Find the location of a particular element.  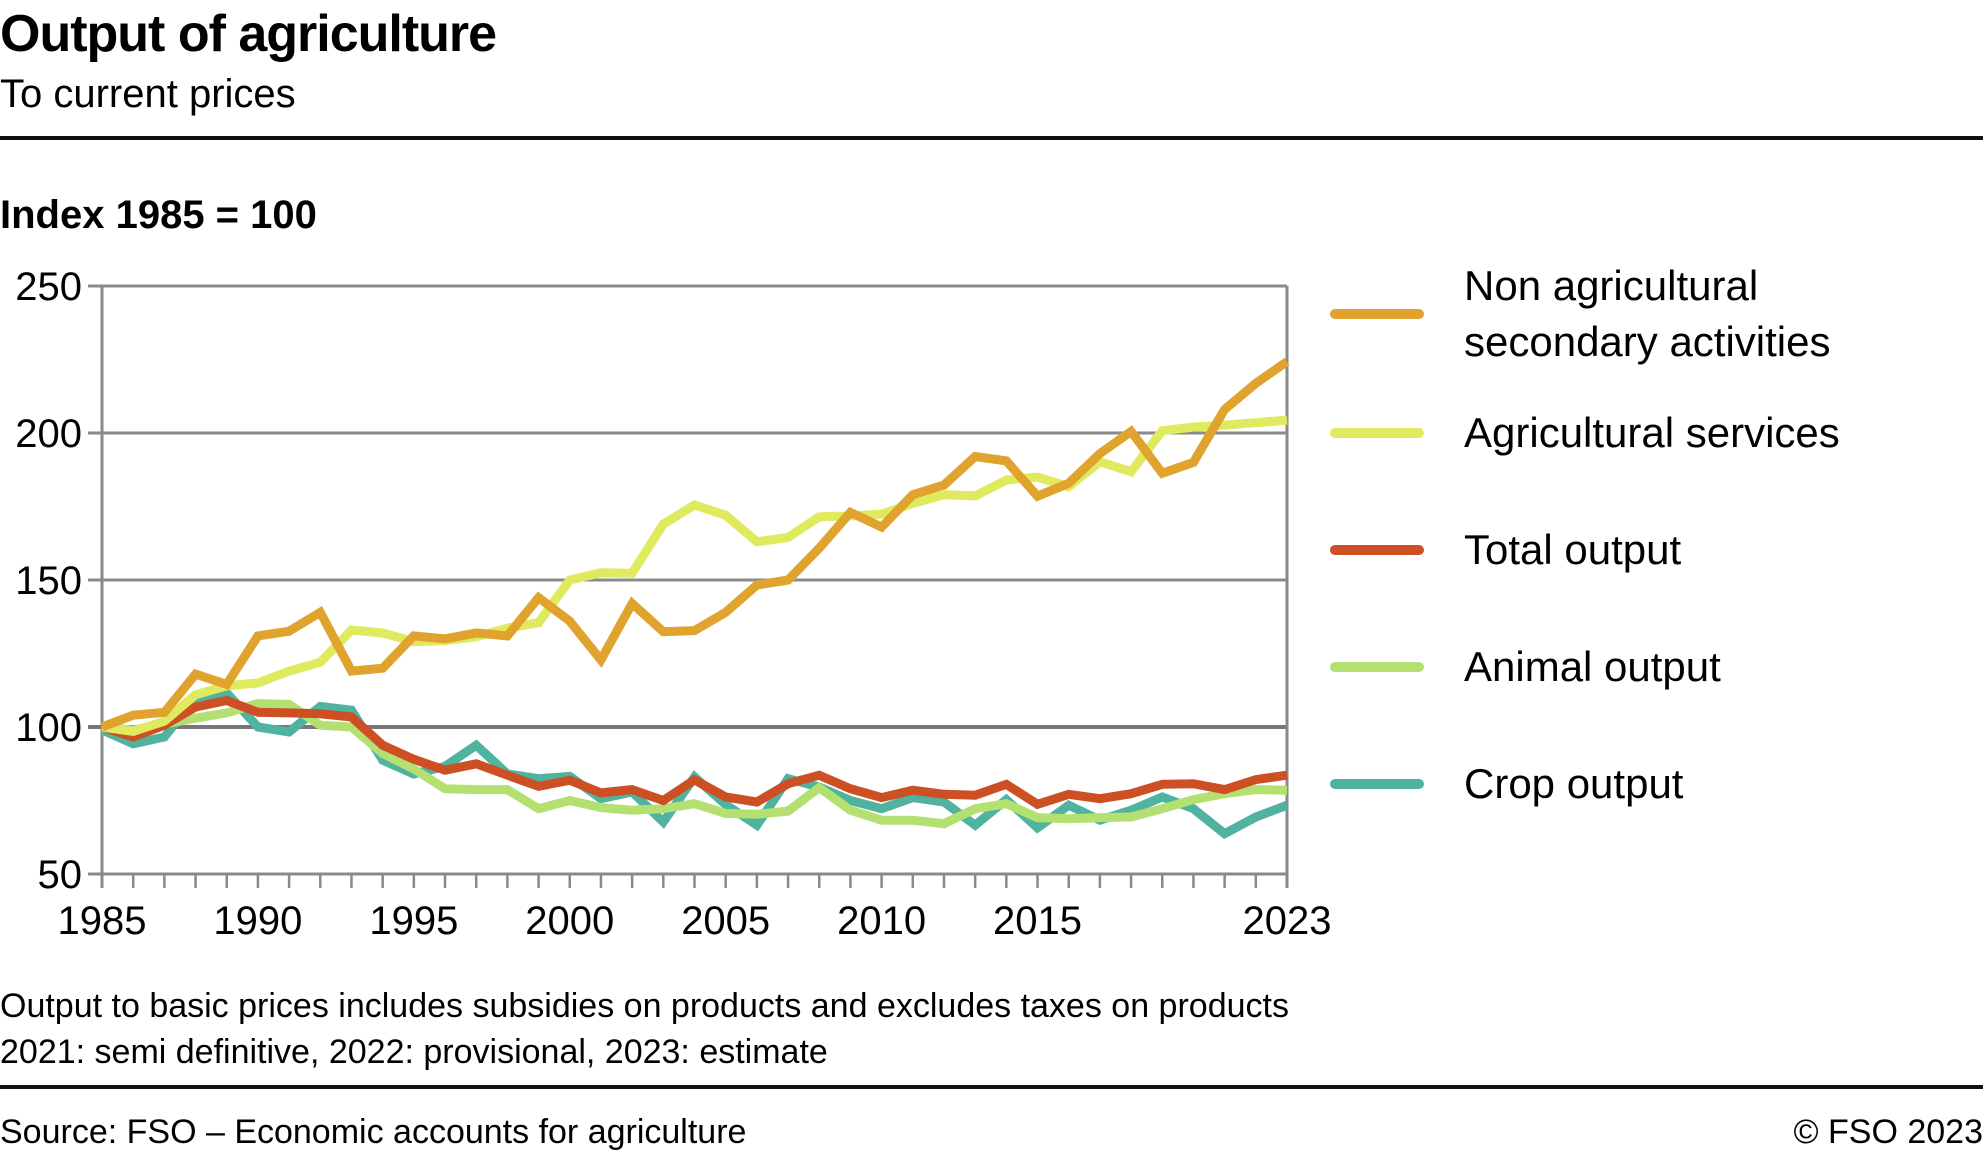

legend-item-animal-output: Animal output is located at coordinates (1525, 667).